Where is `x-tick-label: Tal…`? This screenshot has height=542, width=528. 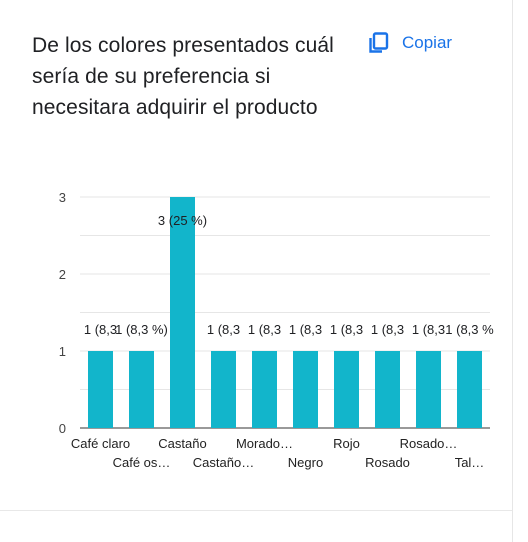
x-tick-label: Tal… is located at coordinates (470, 462).